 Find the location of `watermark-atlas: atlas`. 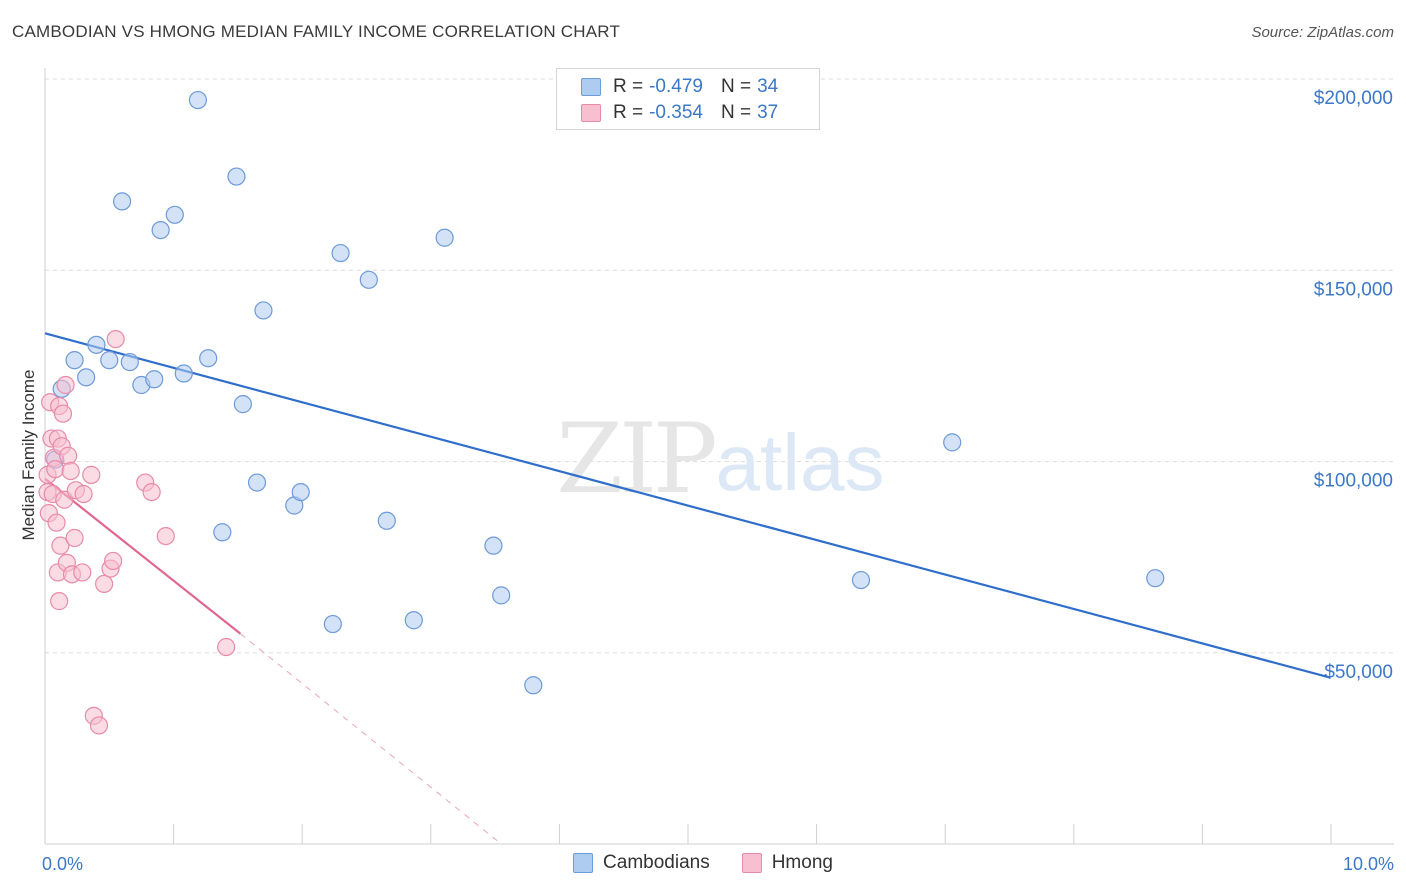

watermark-atlas: atlas is located at coordinates (800, 462).